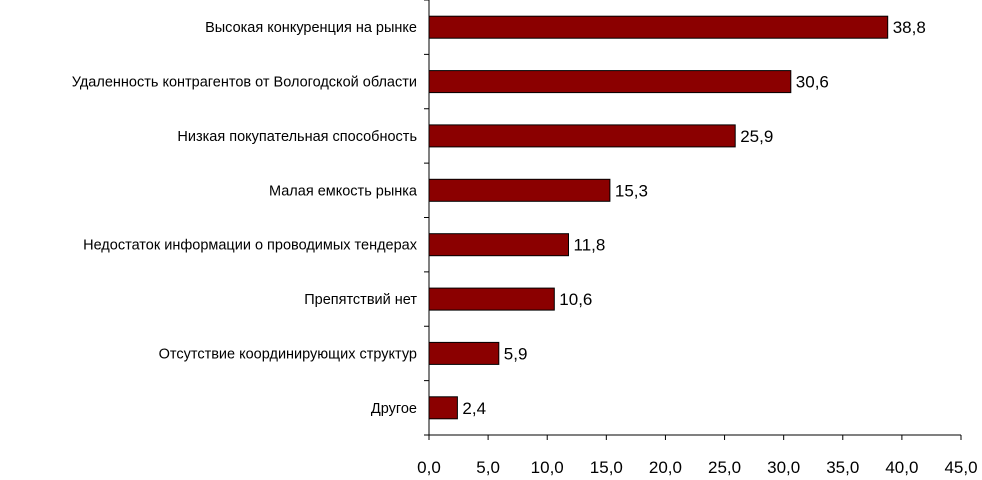 Image resolution: width=982 pixels, height=480 pixels. I want to click on category-label: Высокая конкуренция на рынке, so click(311, 28).